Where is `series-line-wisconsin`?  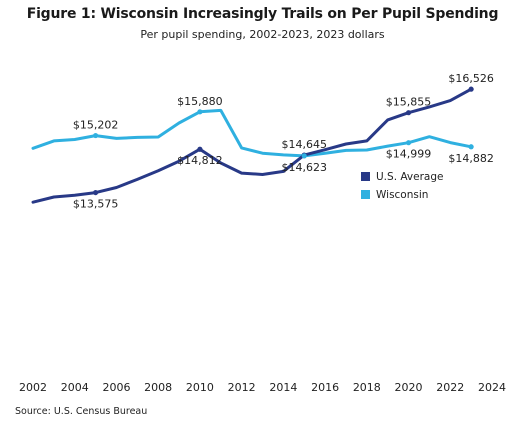
series-line-wisconsin is located at coordinates (252, 133).